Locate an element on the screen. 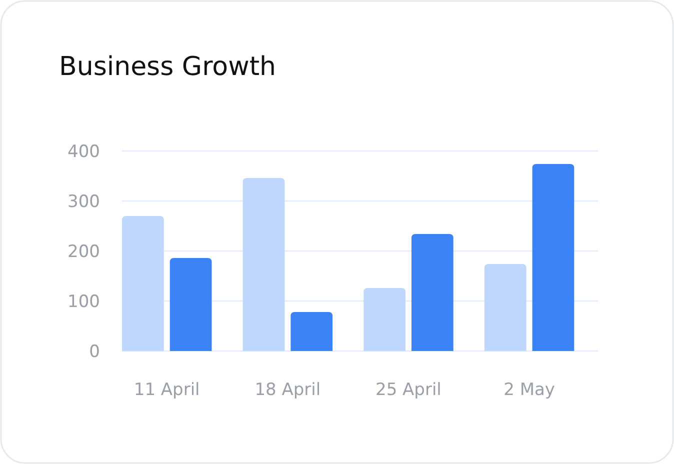 This screenshot has height=464, width=674. y-tick-label: 200 is located at coordinates (84, 252).